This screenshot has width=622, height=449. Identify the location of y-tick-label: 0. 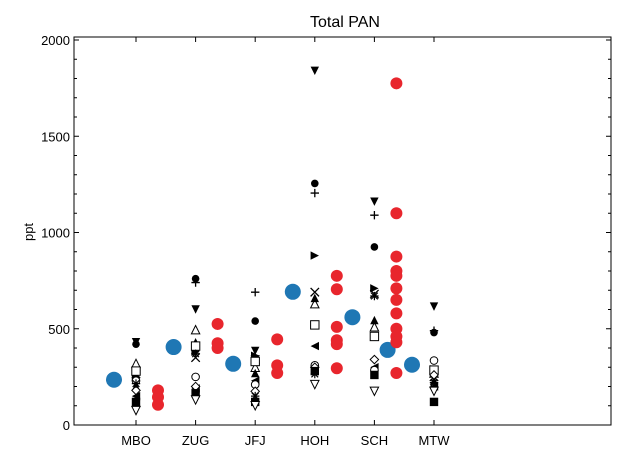
(66, 425).